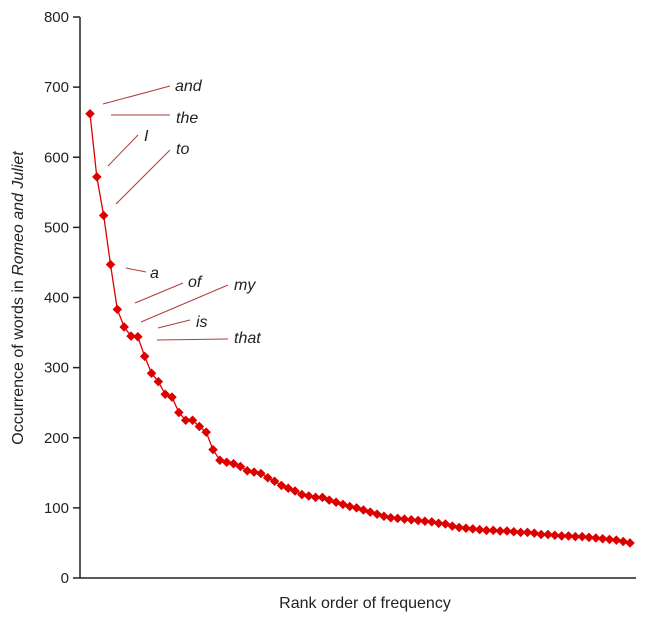  I want to click on y-tick-label-200: 200, so click(56, 438).